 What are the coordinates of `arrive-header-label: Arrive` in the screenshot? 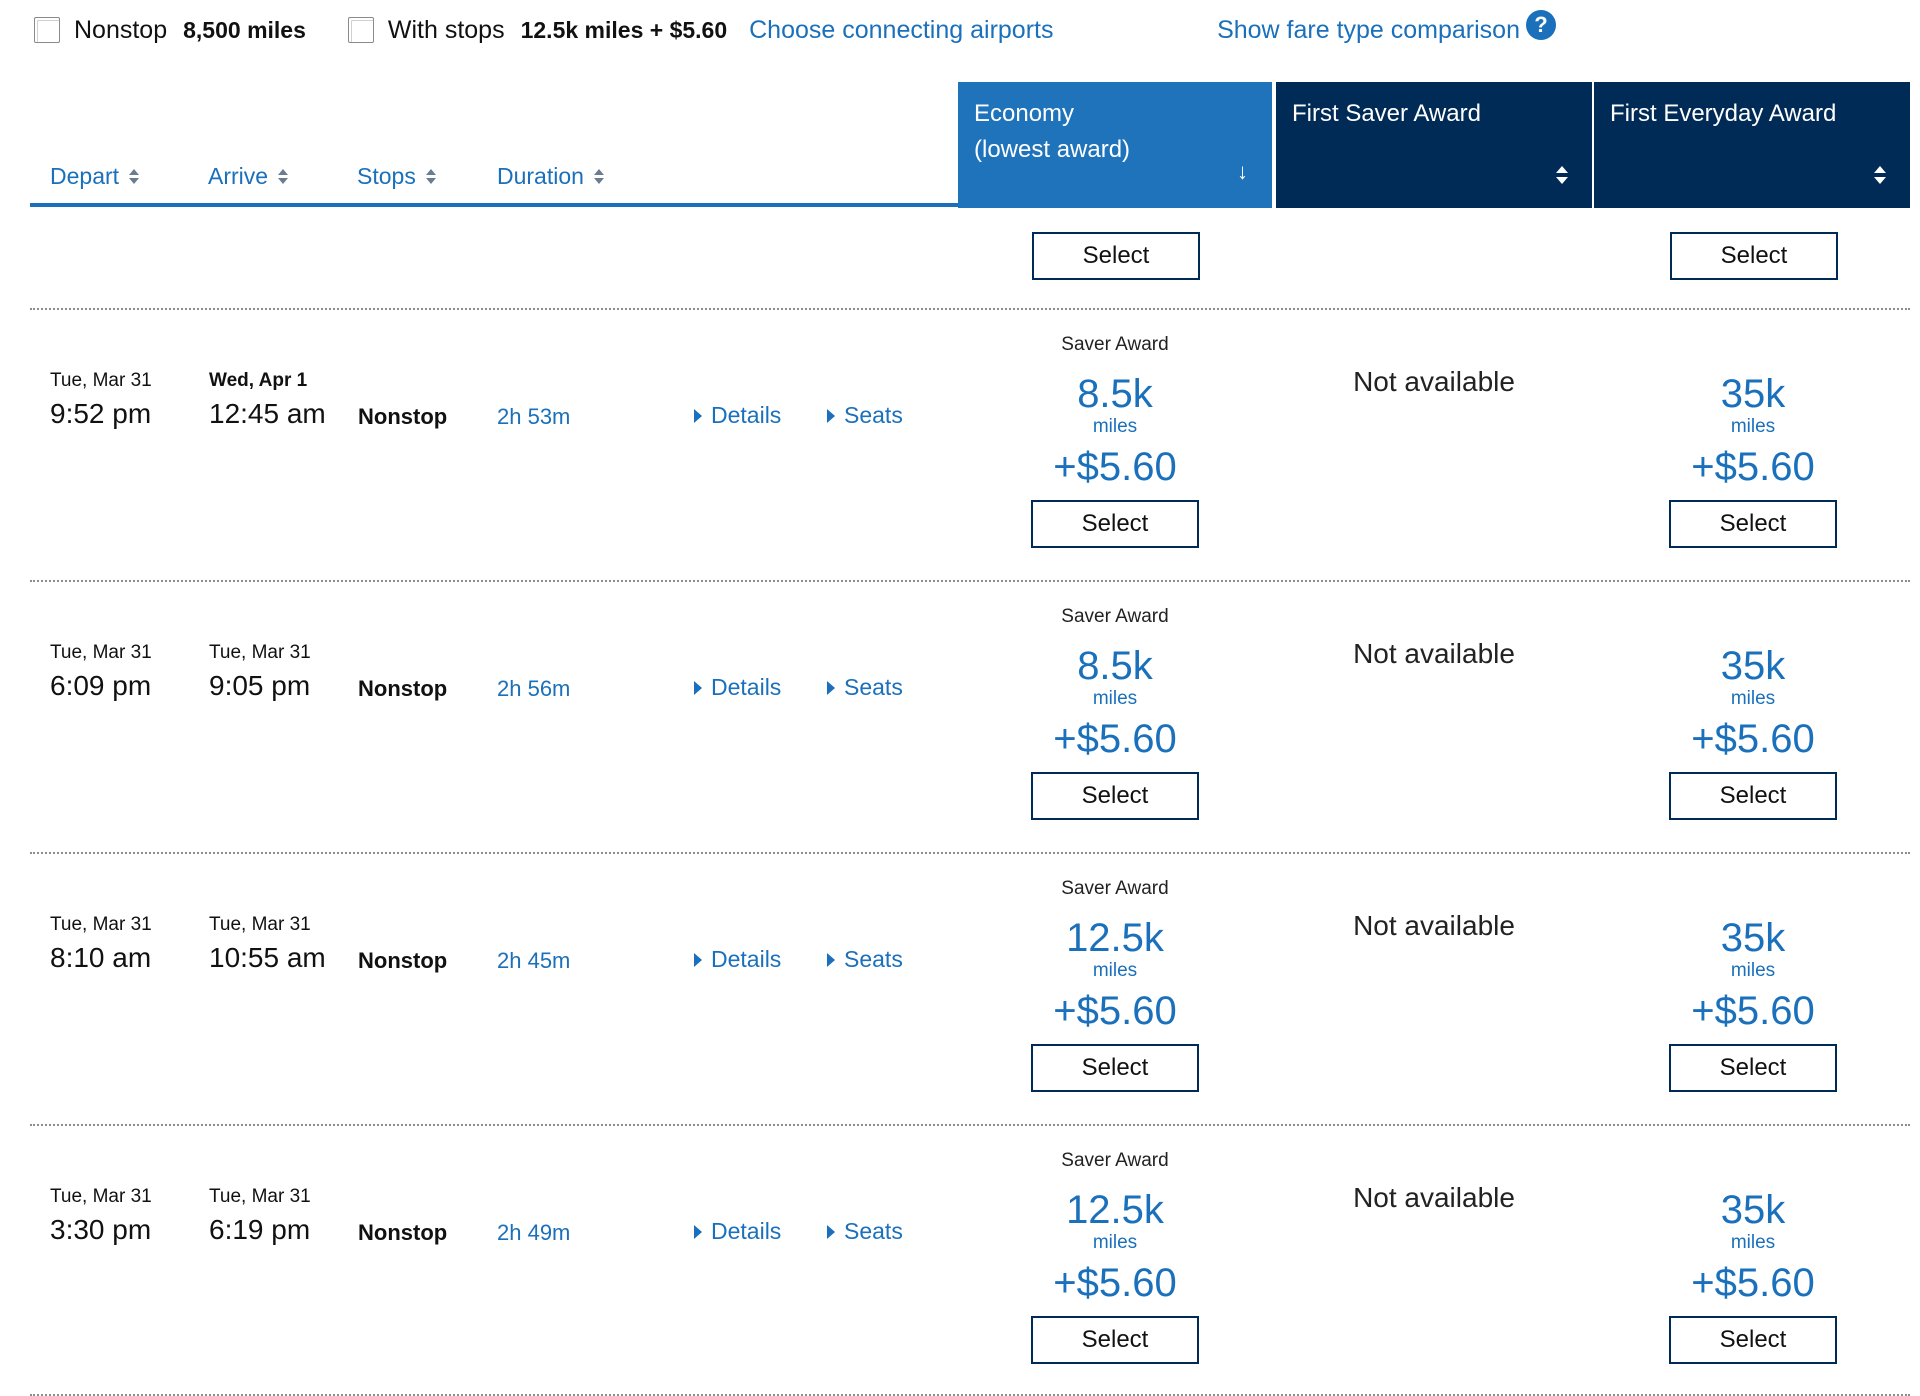 It's located at (238, 176).